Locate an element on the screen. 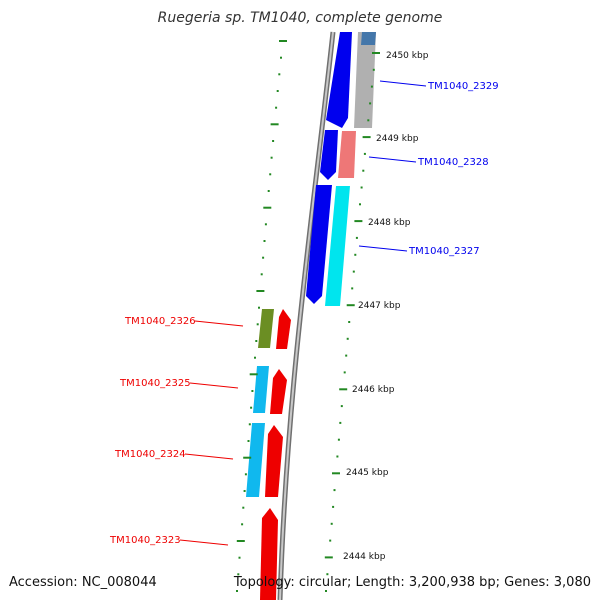  gene-label-2328: TM1040_2328 is located at coordinates (453, 162).